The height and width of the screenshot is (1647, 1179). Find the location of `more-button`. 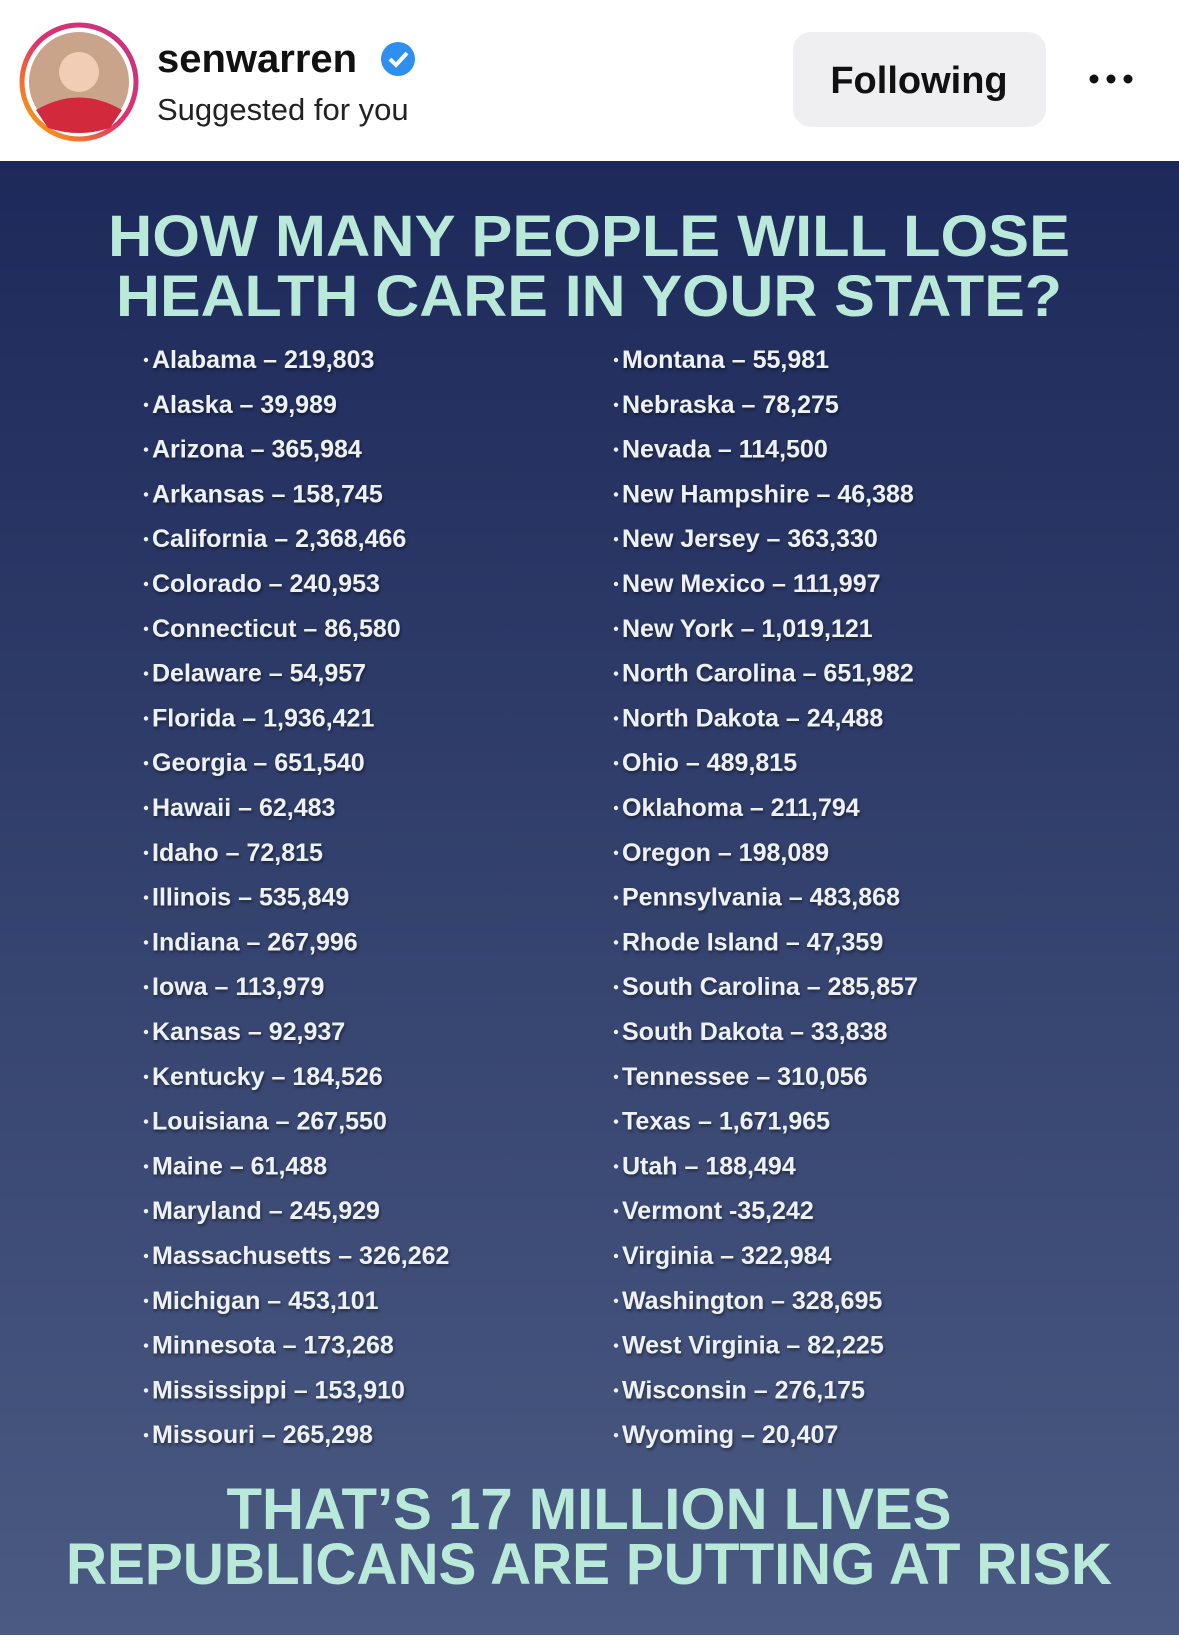

more-button is located at coordinates (1111, 79).